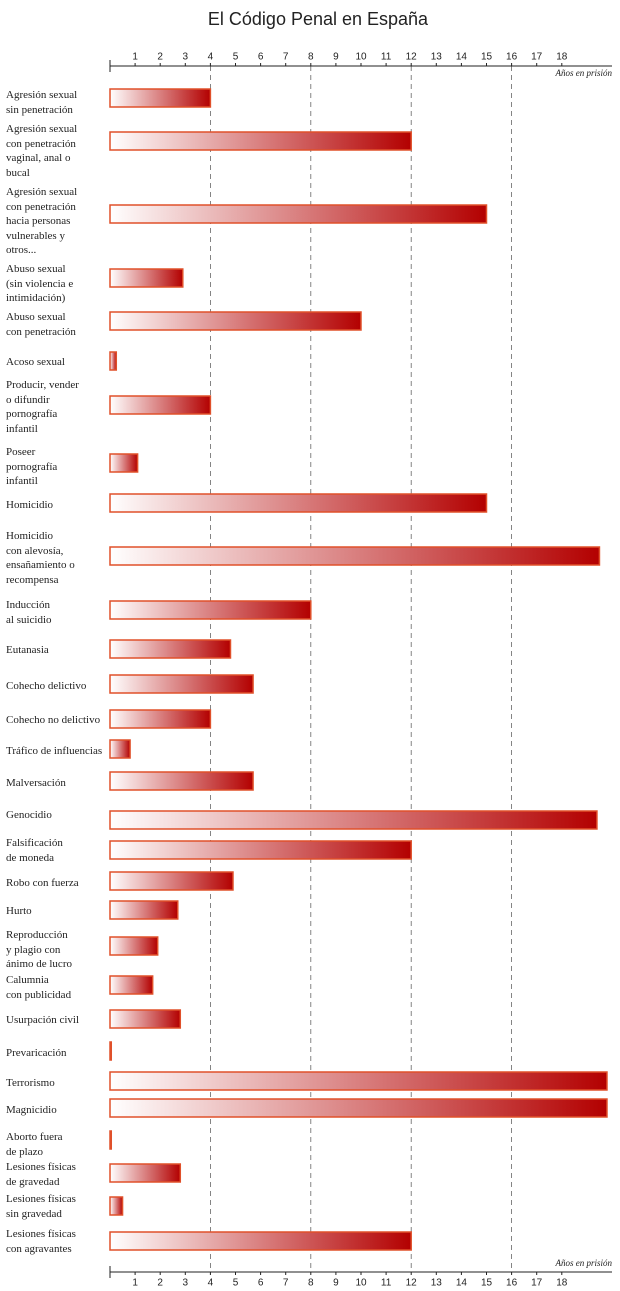 The width and height of the screenshot is (620, 1291). Describe the element at coordinates (41, 1241) in the screenshot. I see `category-label: Lesiones físicas con agravantes` at that location.